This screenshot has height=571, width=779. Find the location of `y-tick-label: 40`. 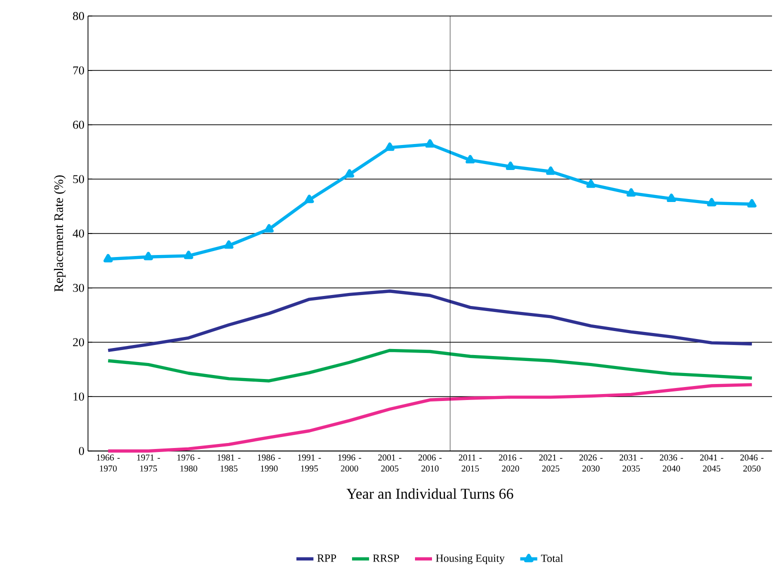

y-tick-label: 40 is located at coordinates (78, 233).